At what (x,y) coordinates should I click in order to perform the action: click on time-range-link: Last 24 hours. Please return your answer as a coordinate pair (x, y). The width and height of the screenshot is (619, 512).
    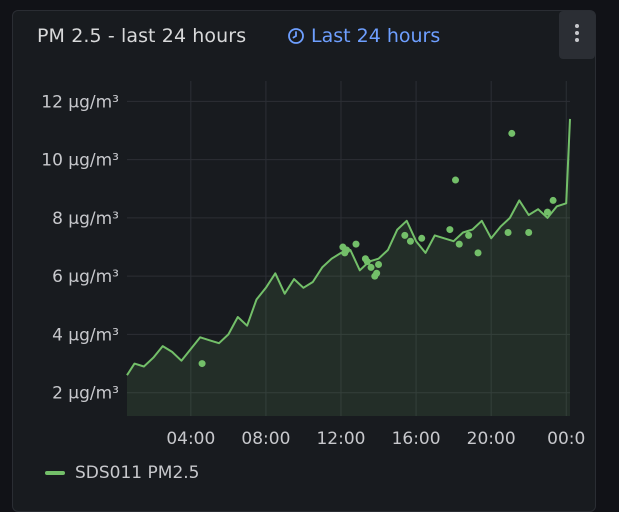
    Looking at the image, I should click on (363, 36).